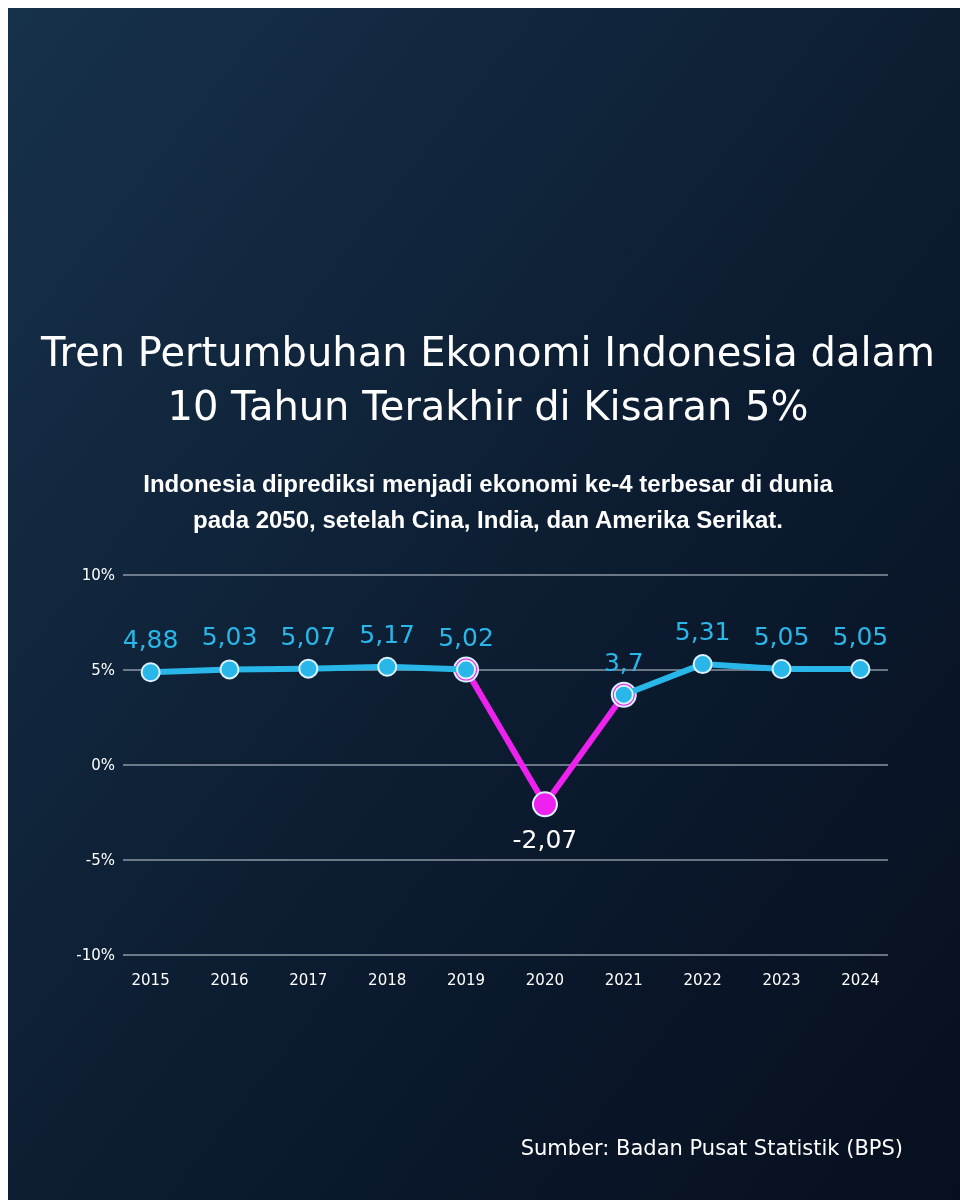  What do you see at coordinates (150, 640) in the screenshot?
I see `data-label: 4,88` at bounding box center [150, 640].